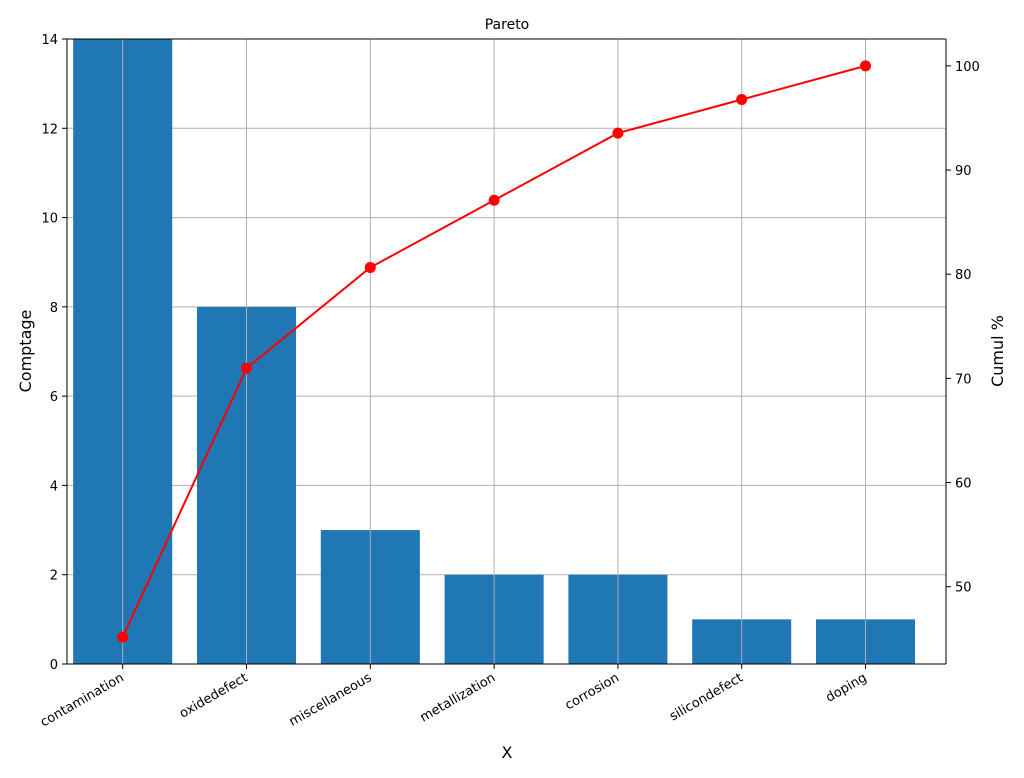  I want to click on y-axis-label: Comptage, so click(25, 351).